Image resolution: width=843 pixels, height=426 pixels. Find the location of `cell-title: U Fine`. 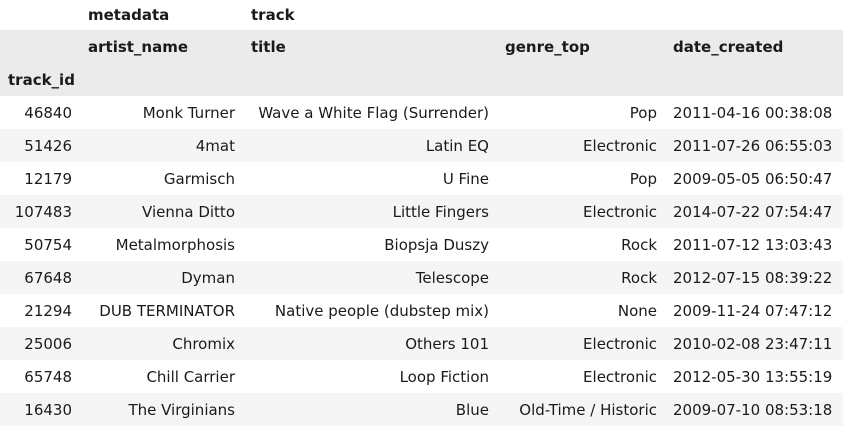

cell-title: U Fine is located at coordinates (370, 178).